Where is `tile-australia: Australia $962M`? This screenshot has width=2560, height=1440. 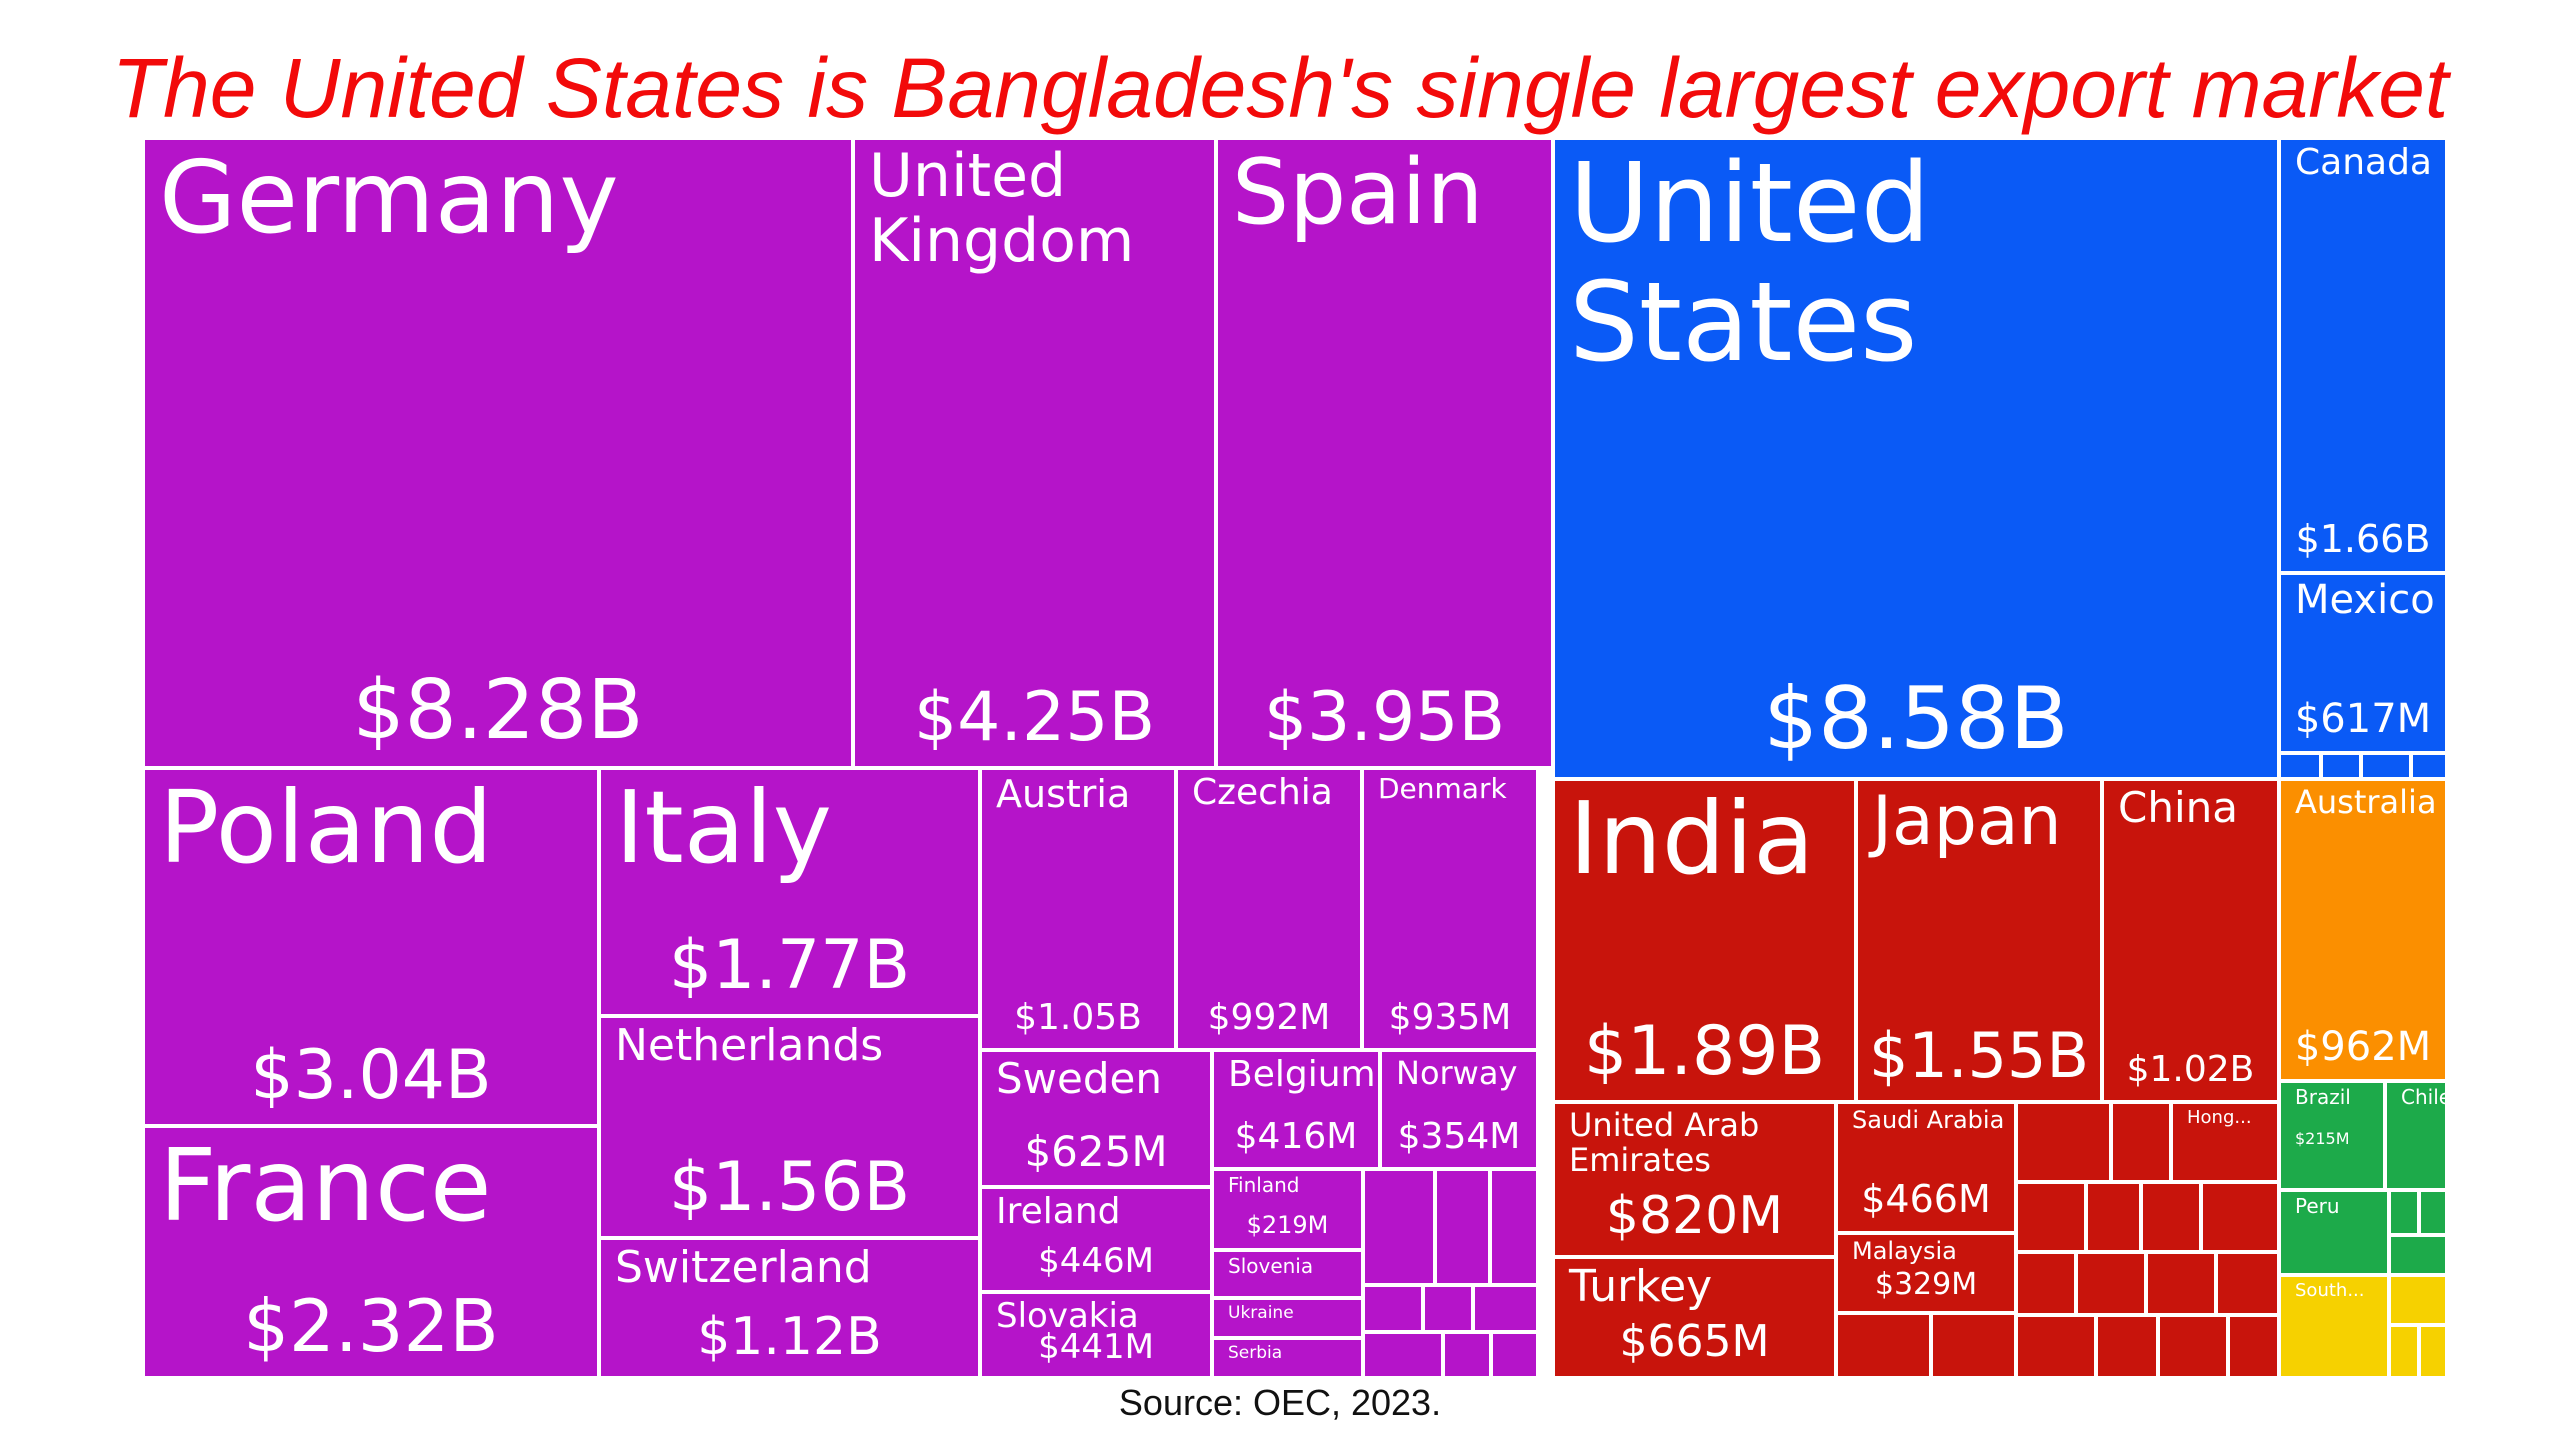 tile-australia: Australia $962M is located at coordinates (2363, 930).